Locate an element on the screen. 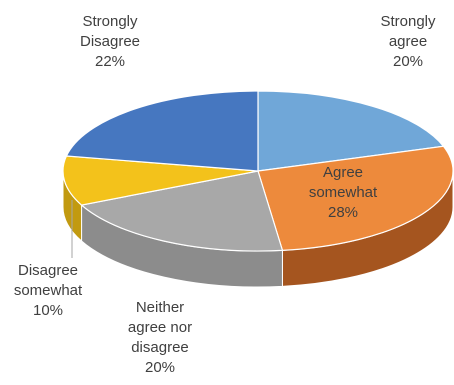 The width and height of the screenshot is (454, 385). slice-value-label: 22% is located at coordinates (110, 61).